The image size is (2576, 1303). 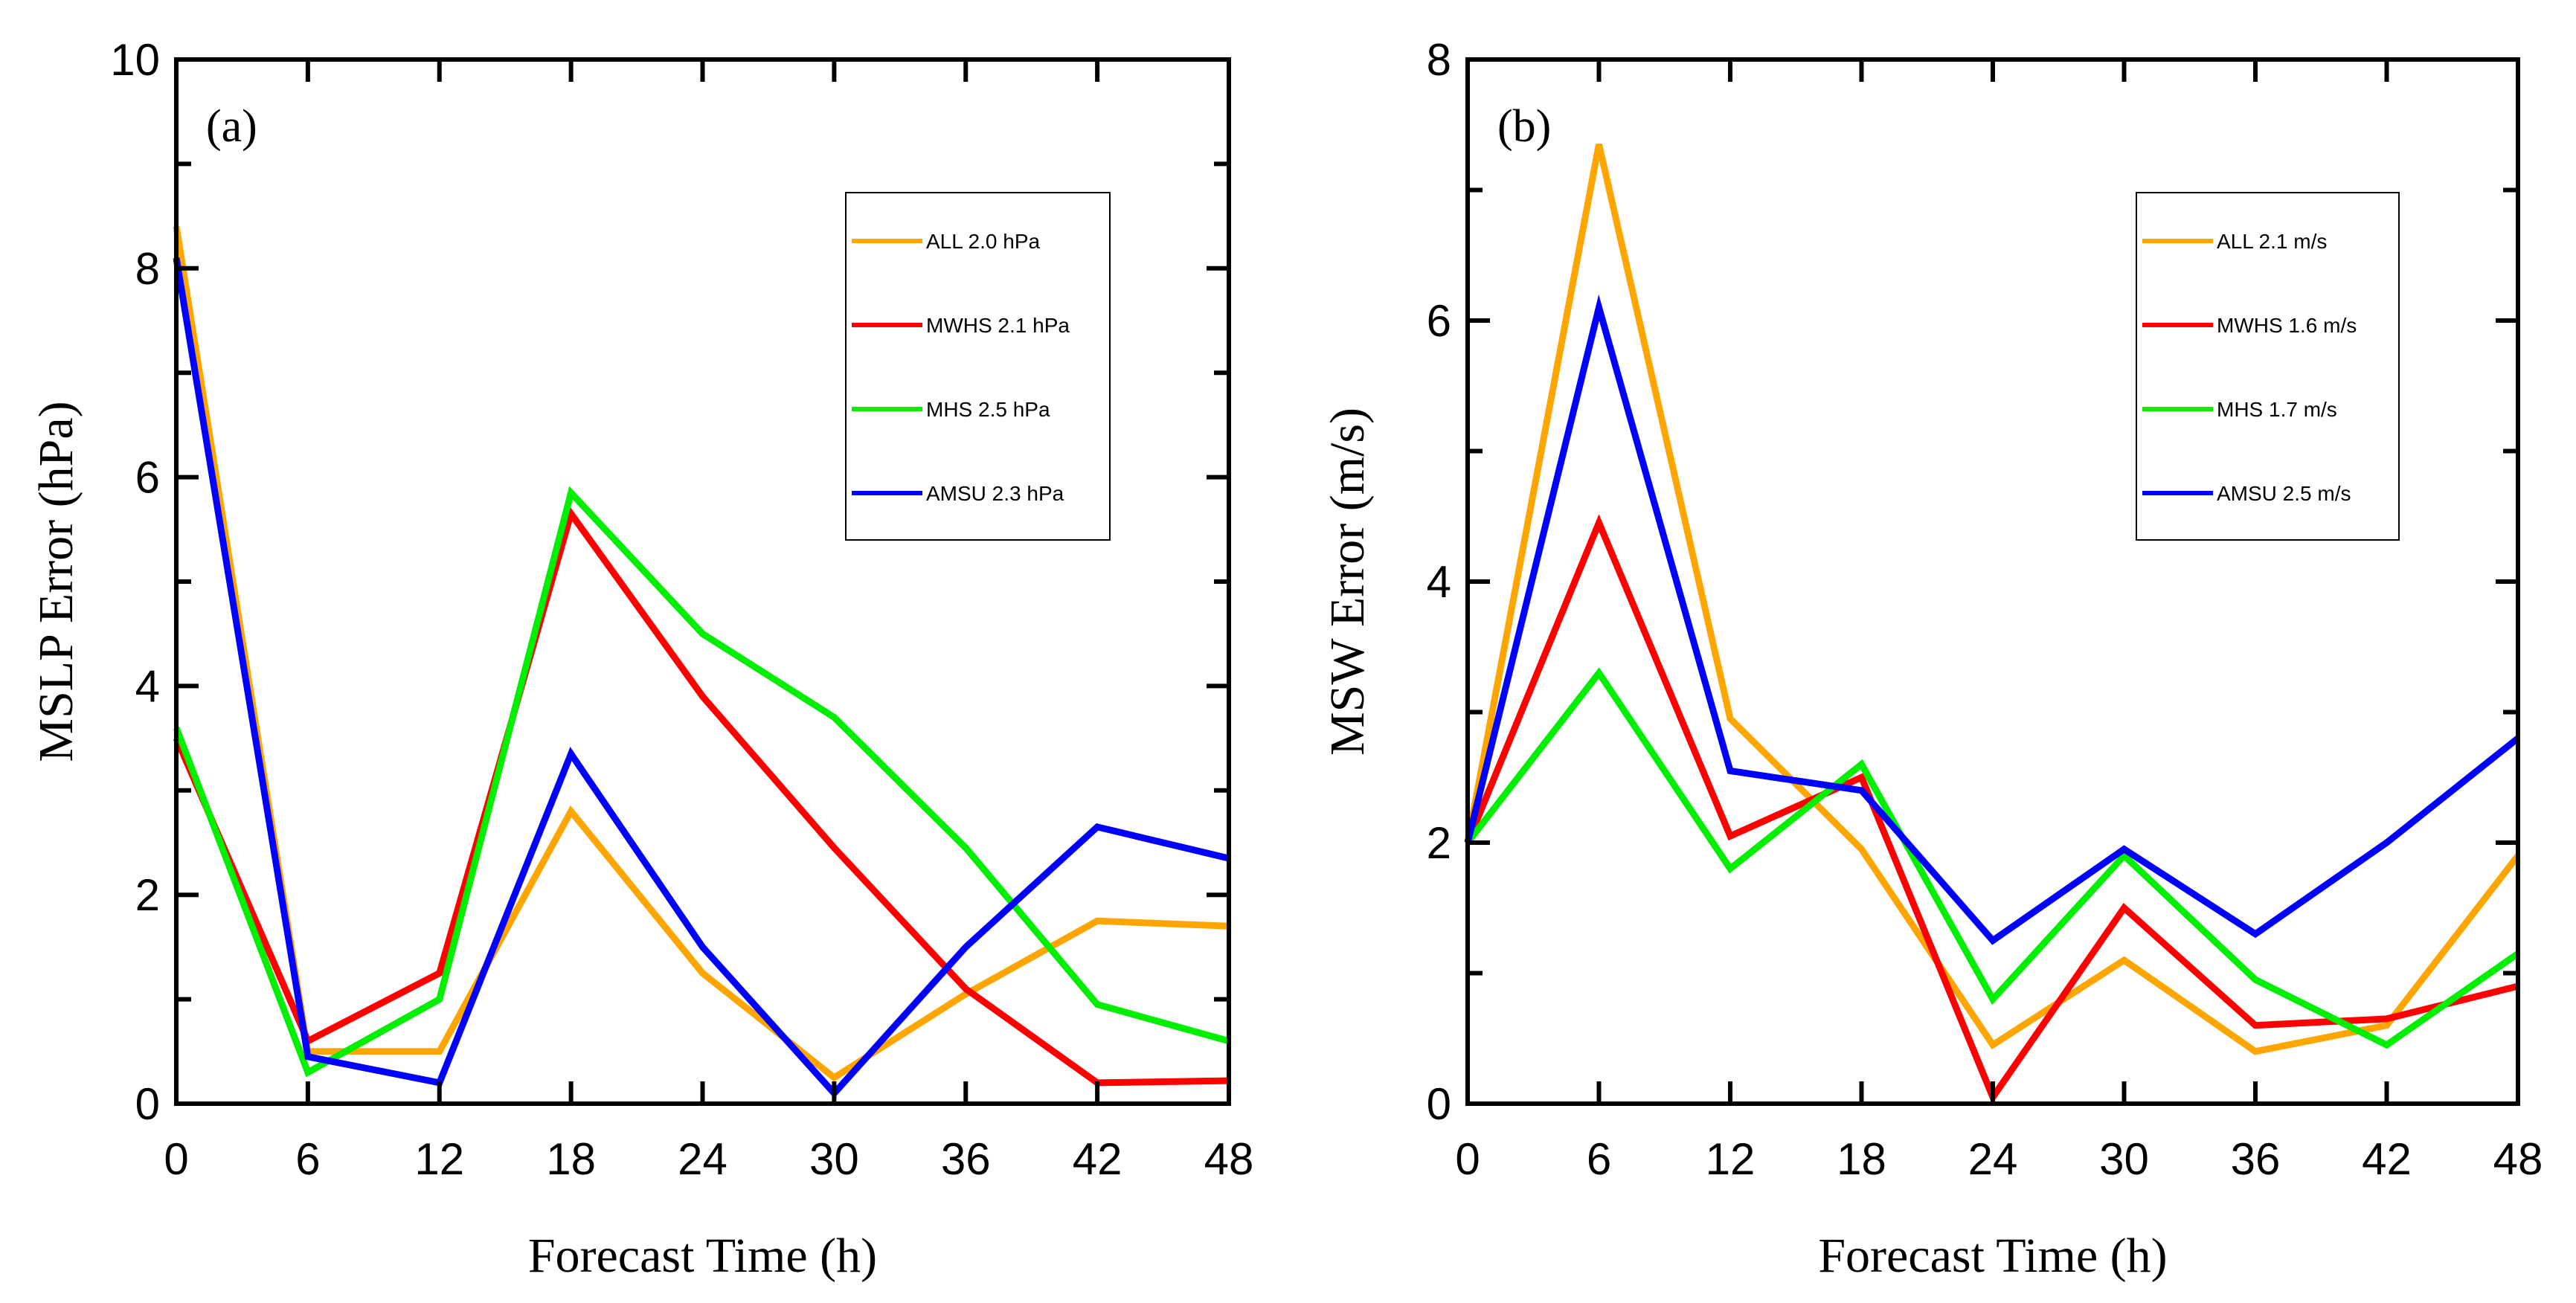 What do you see at coordinates (2284, 493) in the screenshot?
I see `legend-label-amsu: AMSU 2.5 m/s` at bounding box center [2284, 493].